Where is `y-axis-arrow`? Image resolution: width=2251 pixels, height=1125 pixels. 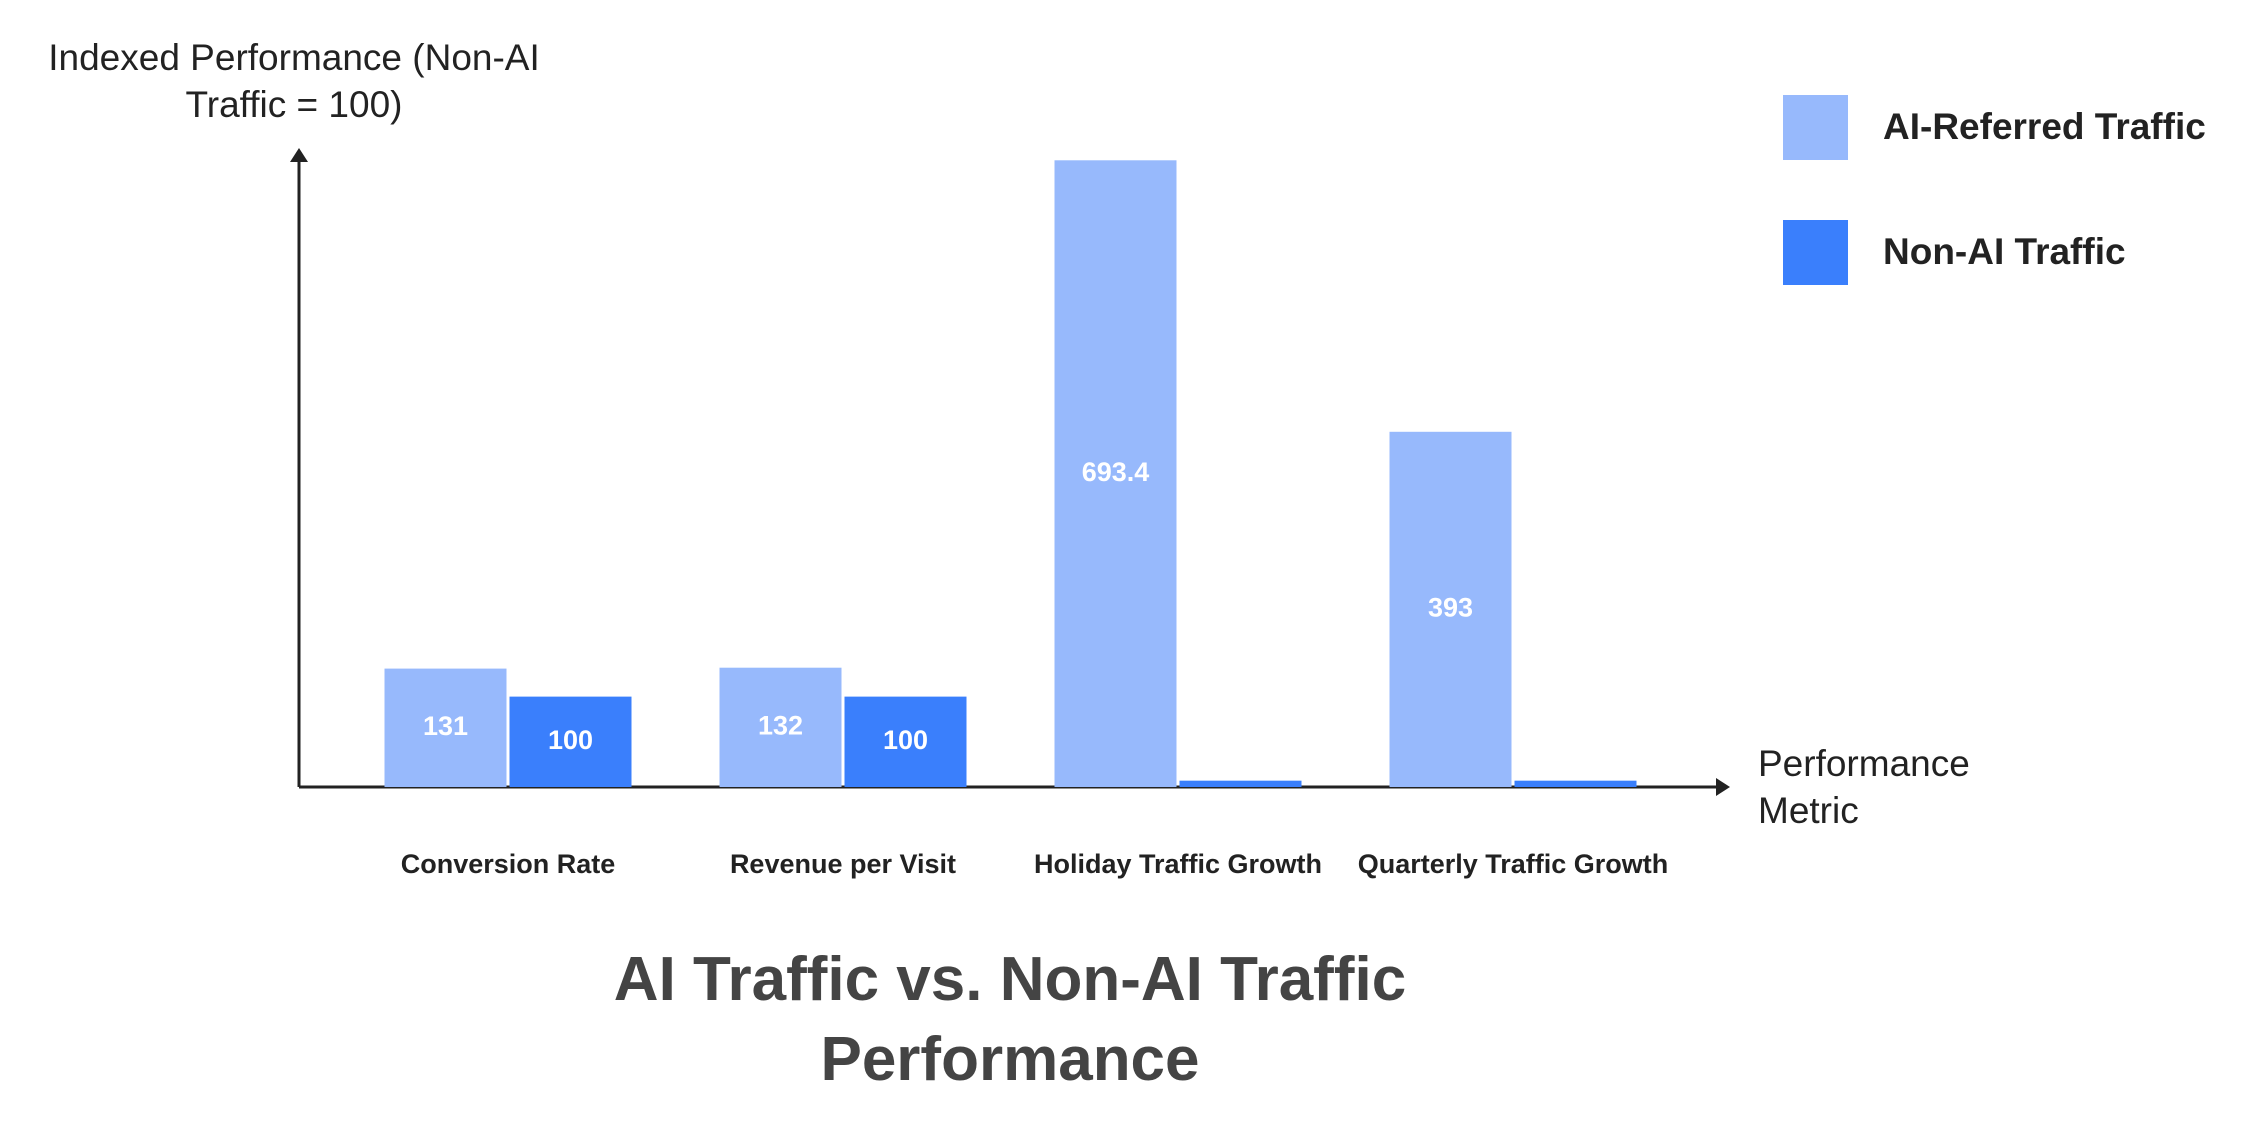 y-axis-arrow is located at coordinates (299, 155).